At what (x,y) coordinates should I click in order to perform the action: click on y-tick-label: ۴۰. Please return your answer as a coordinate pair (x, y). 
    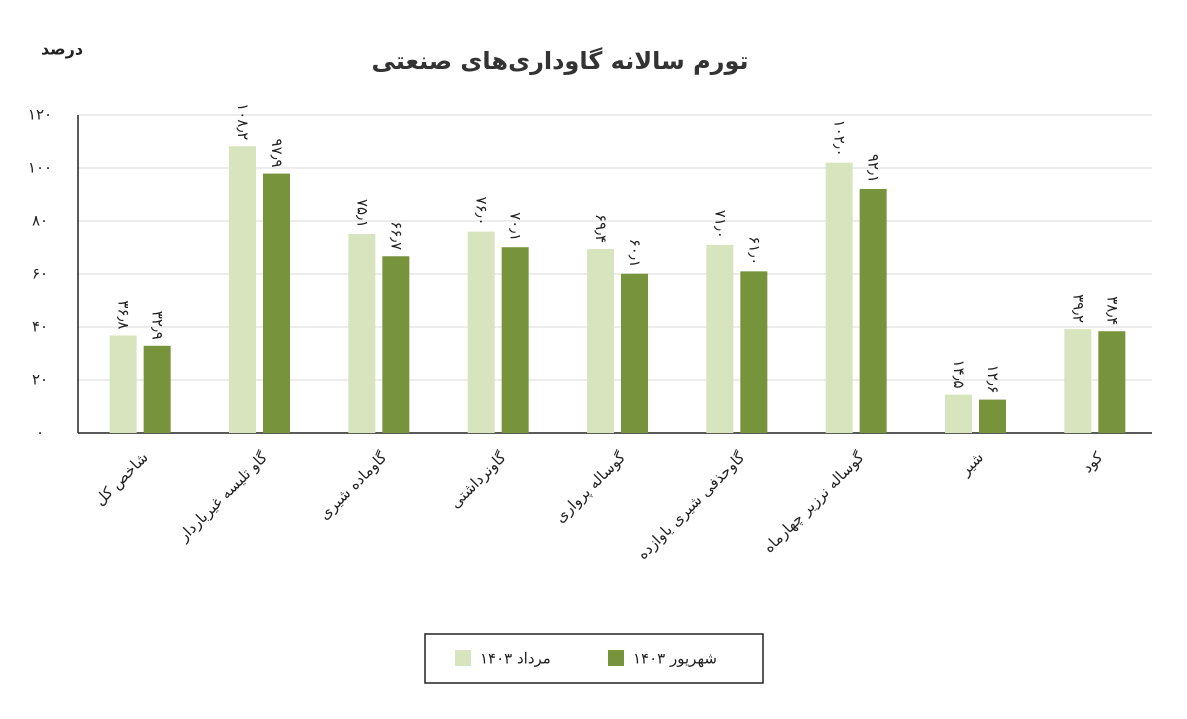
    Looking at the image, I should click on (40, 327).